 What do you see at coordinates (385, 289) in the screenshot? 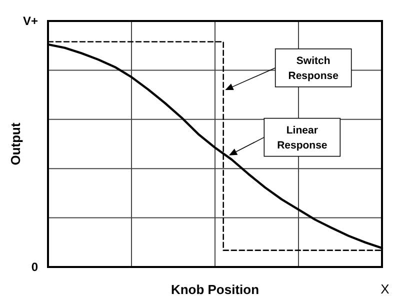
I see `text: X` at bounding box center [385, 289].